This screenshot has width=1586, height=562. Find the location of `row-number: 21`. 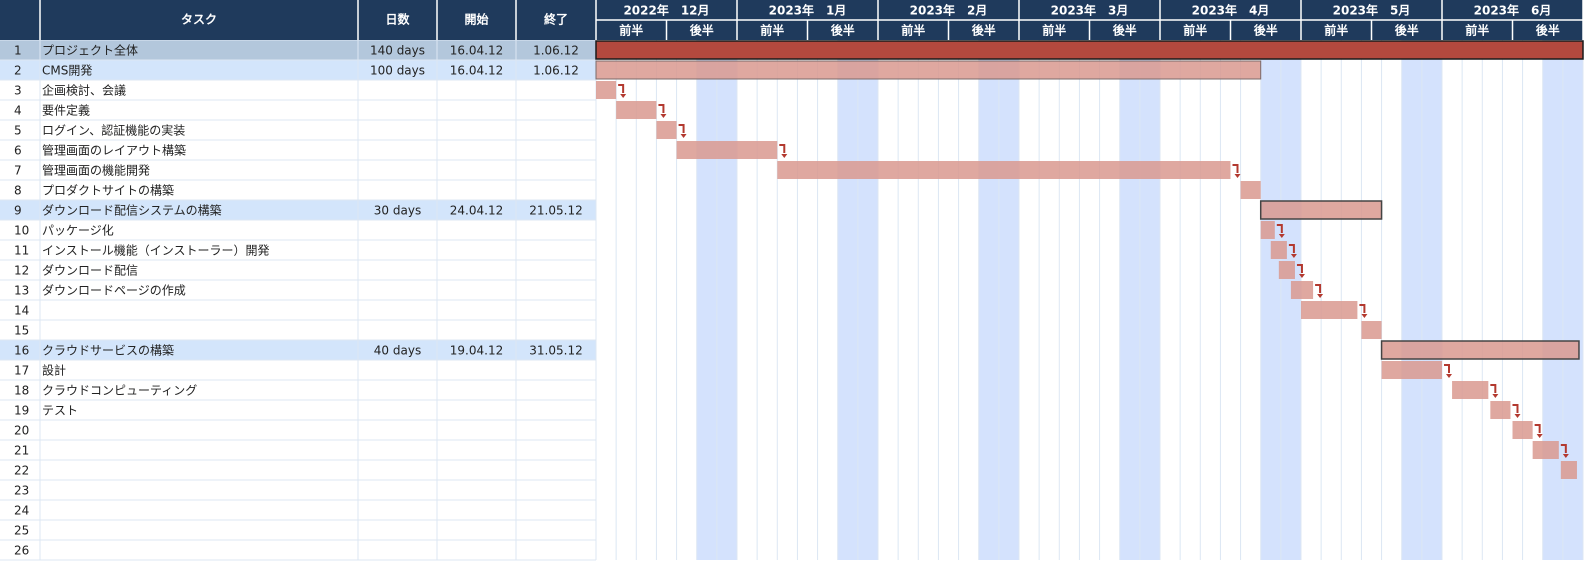

row-number: 21 is located at coordinates (21, 451).